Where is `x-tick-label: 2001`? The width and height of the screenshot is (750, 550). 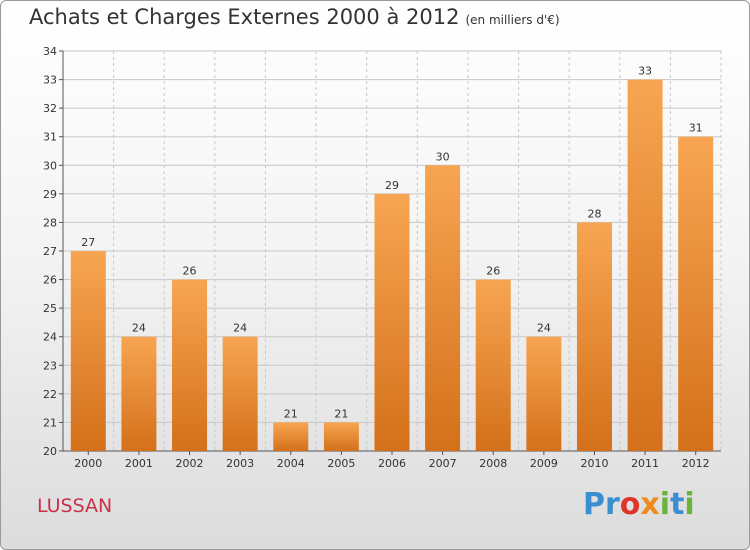
x-tick-label: 2001 is located at coordinates (139, 463).